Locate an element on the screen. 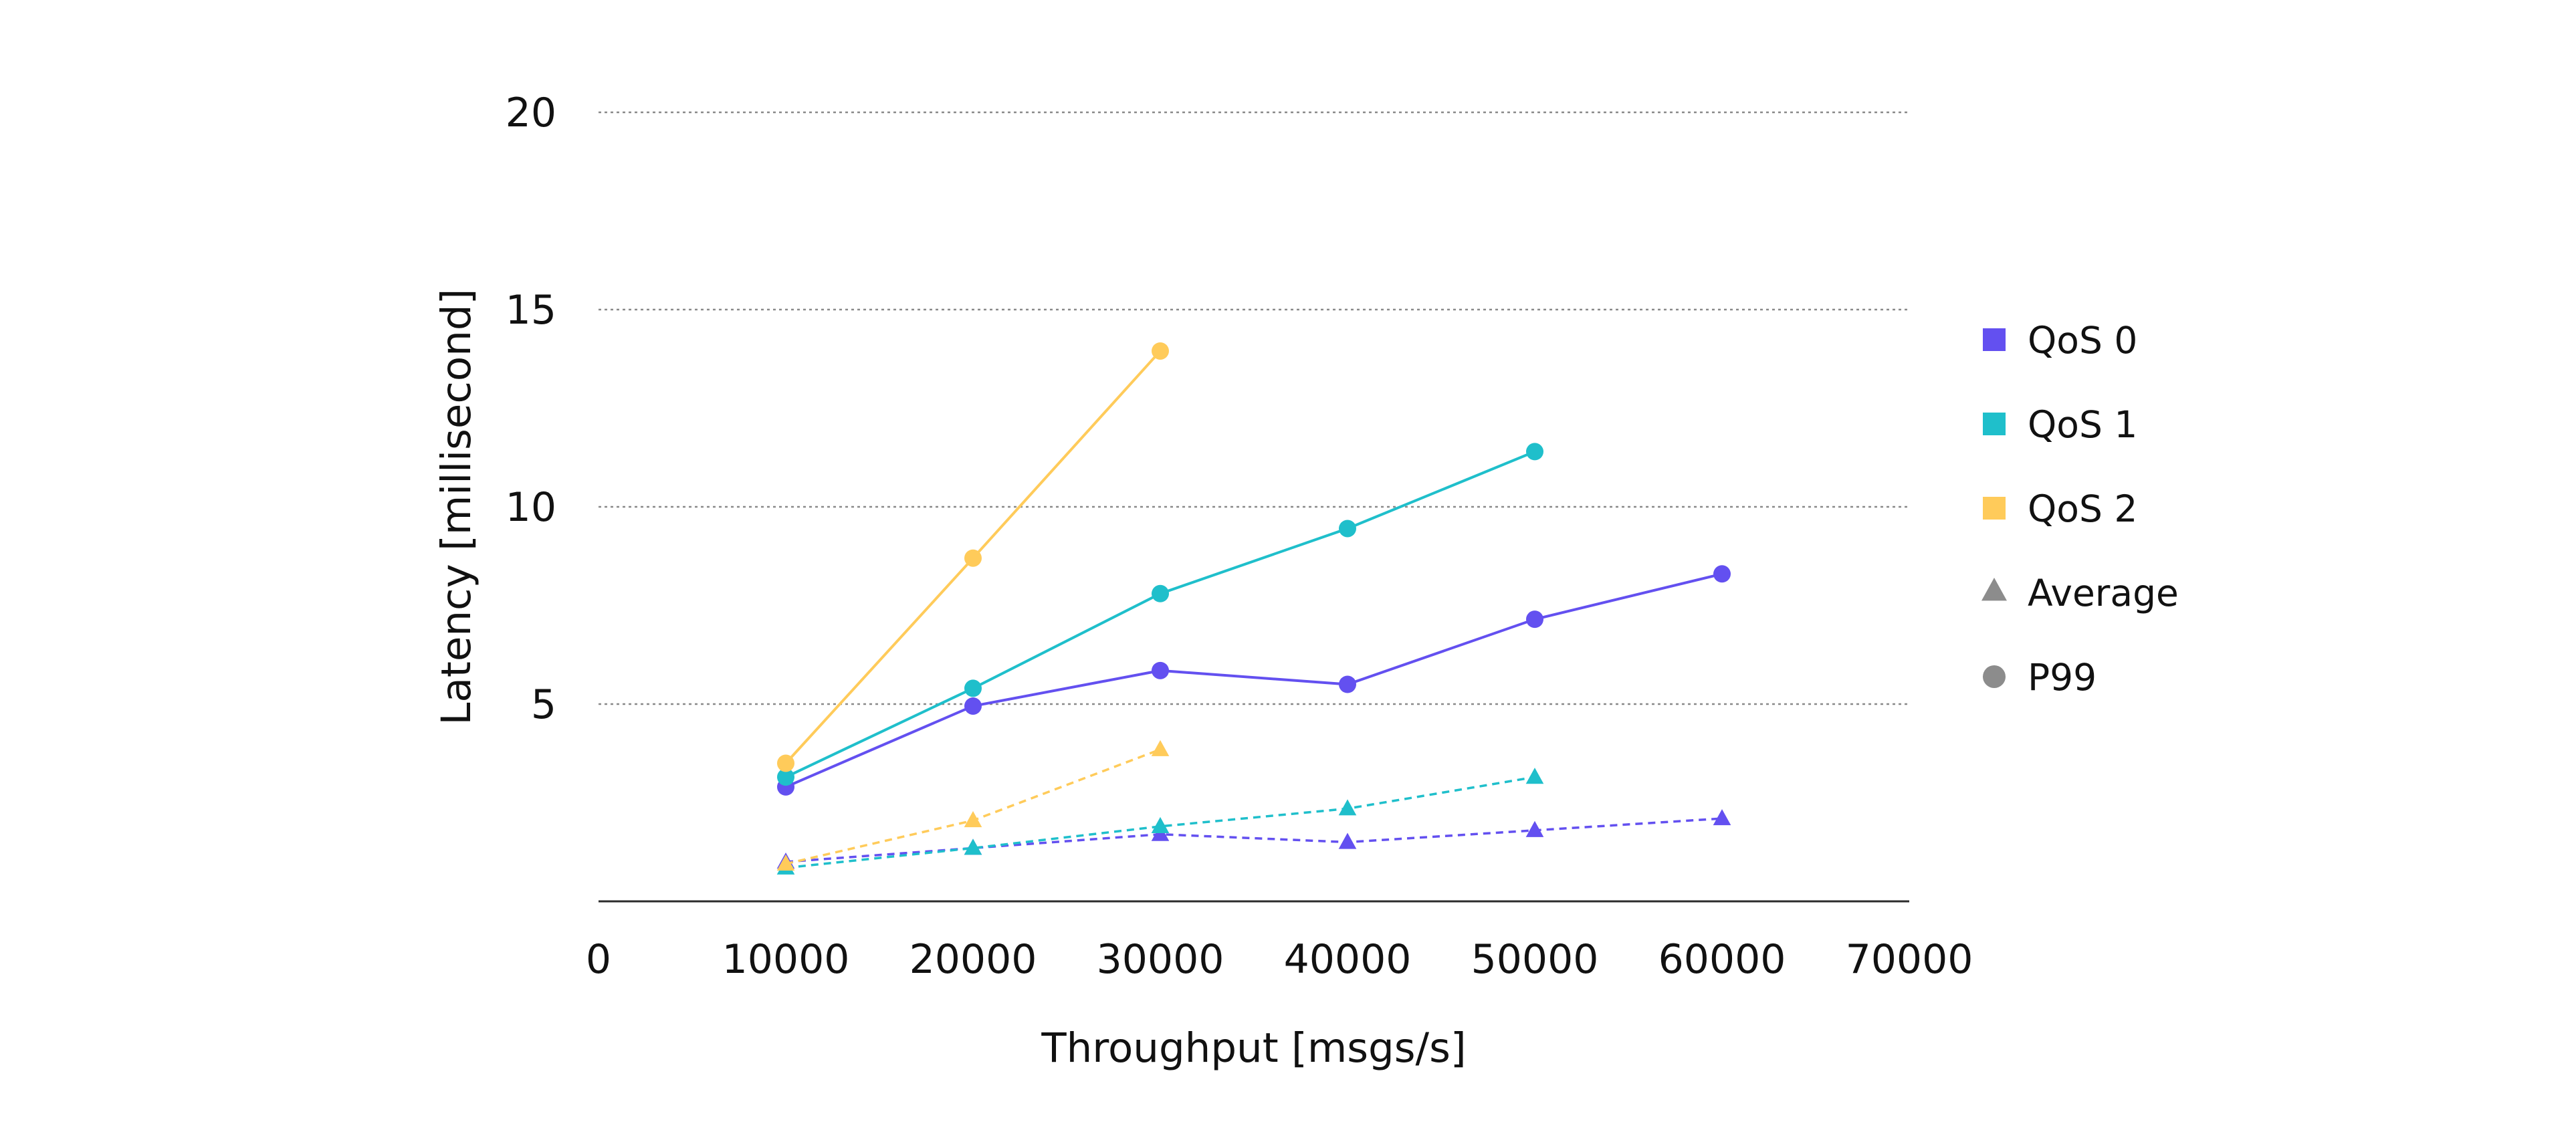 The image size is (2576, 1126). y-axis-title: Latency [millisecond] is located at coordinates (457, 507).